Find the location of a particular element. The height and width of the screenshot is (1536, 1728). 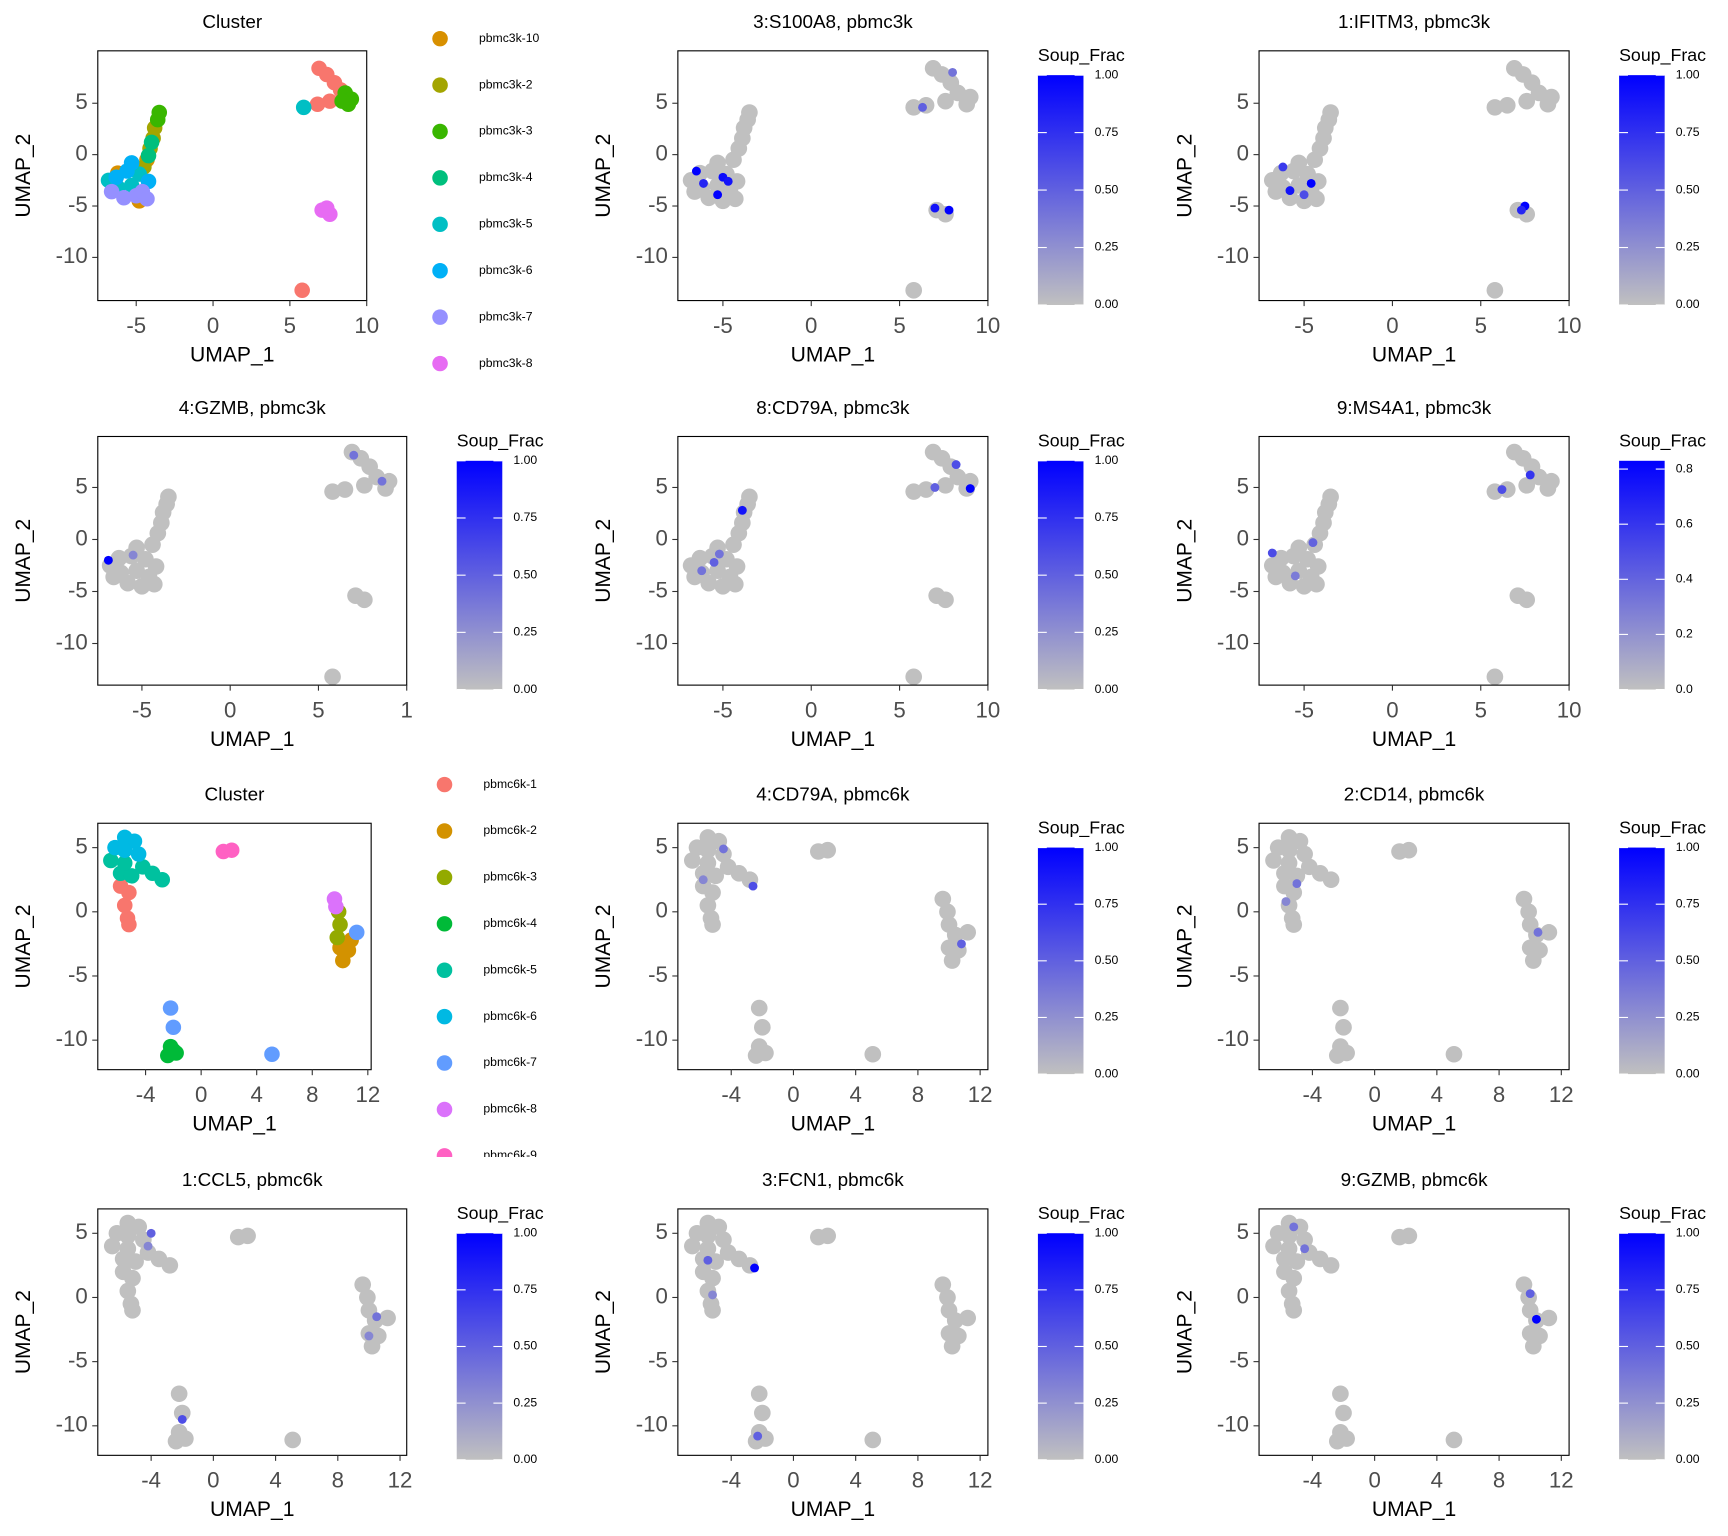

x-tick-label: 10 is located at coordinates (1569, 325).